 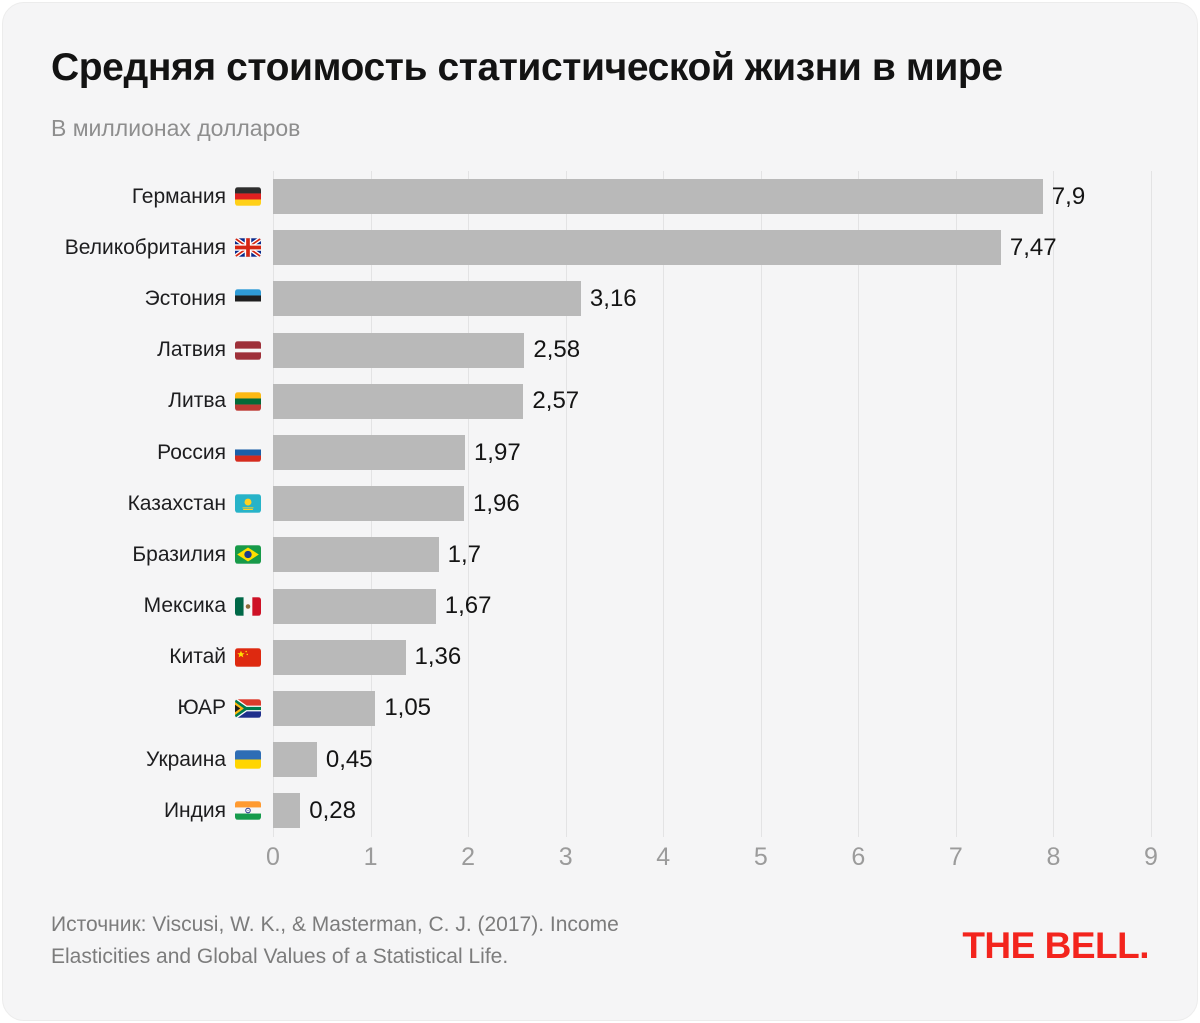 What do you see at coordinates (138, 350) in the screenshot?
I see `row-label-cell: Латвия` at bounding box center [138, 350].